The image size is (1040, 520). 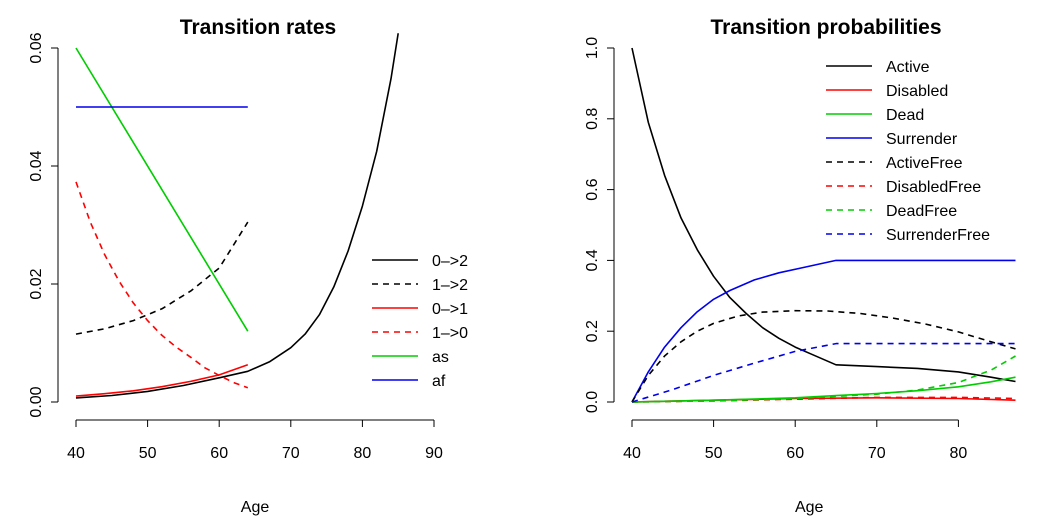 What do you see at coordinates (592, 119) in the screenshot?
I see `y-tick-label: 0.8` at bounding box center [592, 119].